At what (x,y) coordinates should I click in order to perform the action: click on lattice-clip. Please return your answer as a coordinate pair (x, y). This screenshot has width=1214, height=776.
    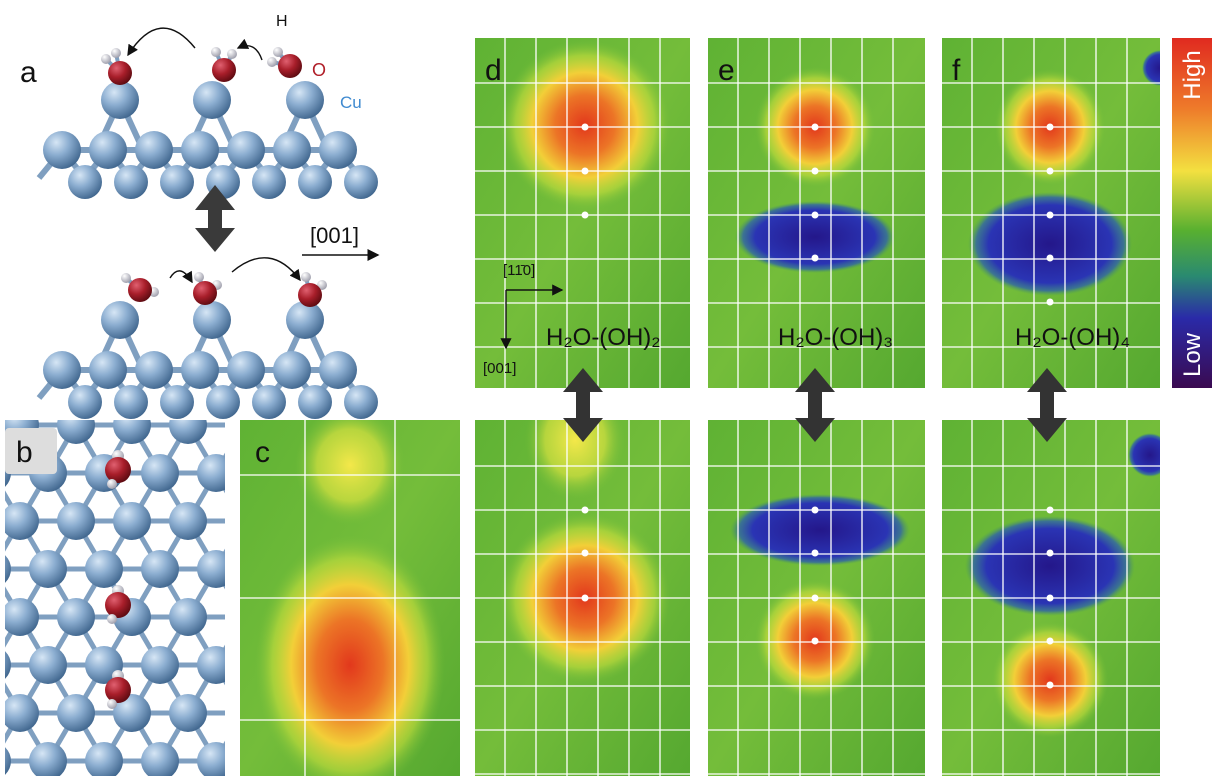
    Looking at the image, I should click on (115, 598).